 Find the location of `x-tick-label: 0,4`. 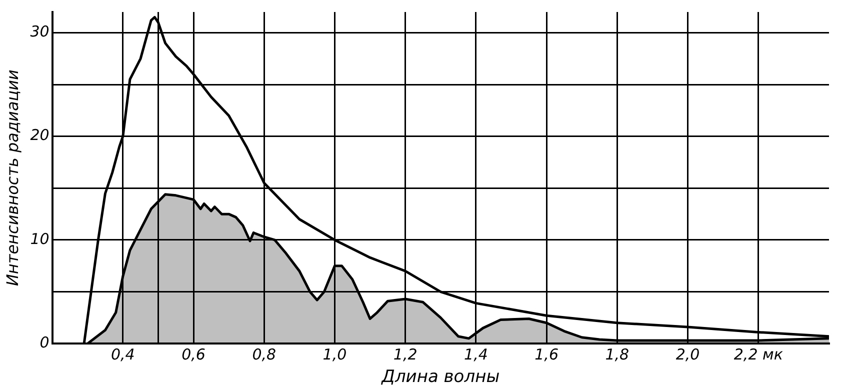

x-tick-label: 0,4 is located at coordinates (122, 354).